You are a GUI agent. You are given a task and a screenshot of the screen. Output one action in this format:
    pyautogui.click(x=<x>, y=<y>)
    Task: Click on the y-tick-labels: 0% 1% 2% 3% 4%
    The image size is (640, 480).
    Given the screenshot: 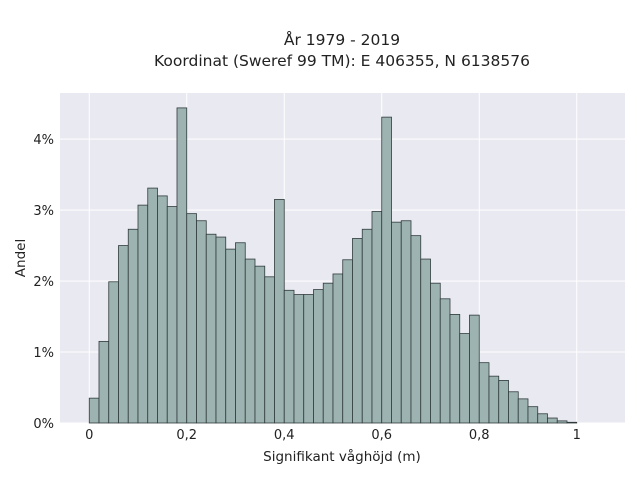 What is the action you would take?
    pyautogui.click(x=43, y=282)
    